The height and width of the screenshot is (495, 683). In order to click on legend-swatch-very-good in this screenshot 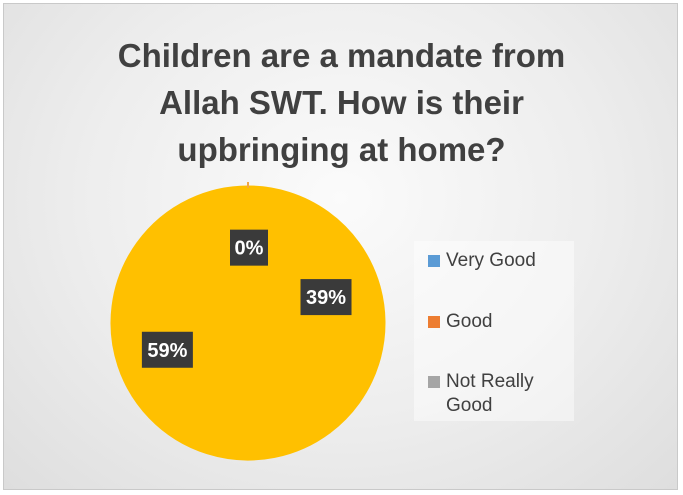, I will do `click(434, 261)`.